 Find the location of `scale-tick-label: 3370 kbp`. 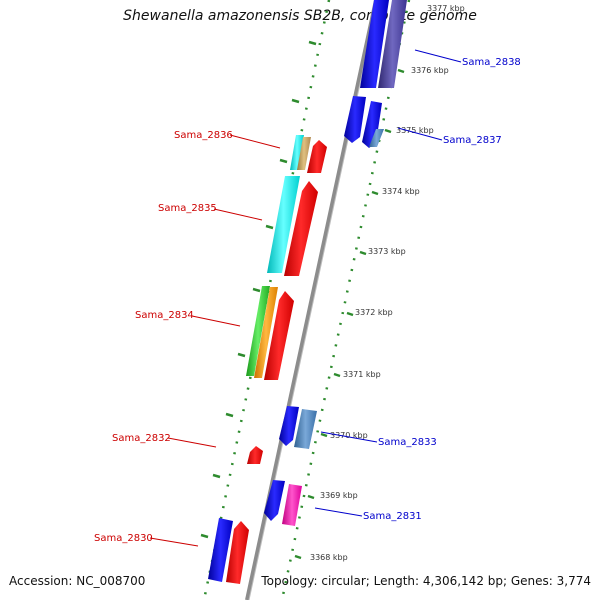

scale-tick-label: 3370 kbp is located at coordinates (349, 435).